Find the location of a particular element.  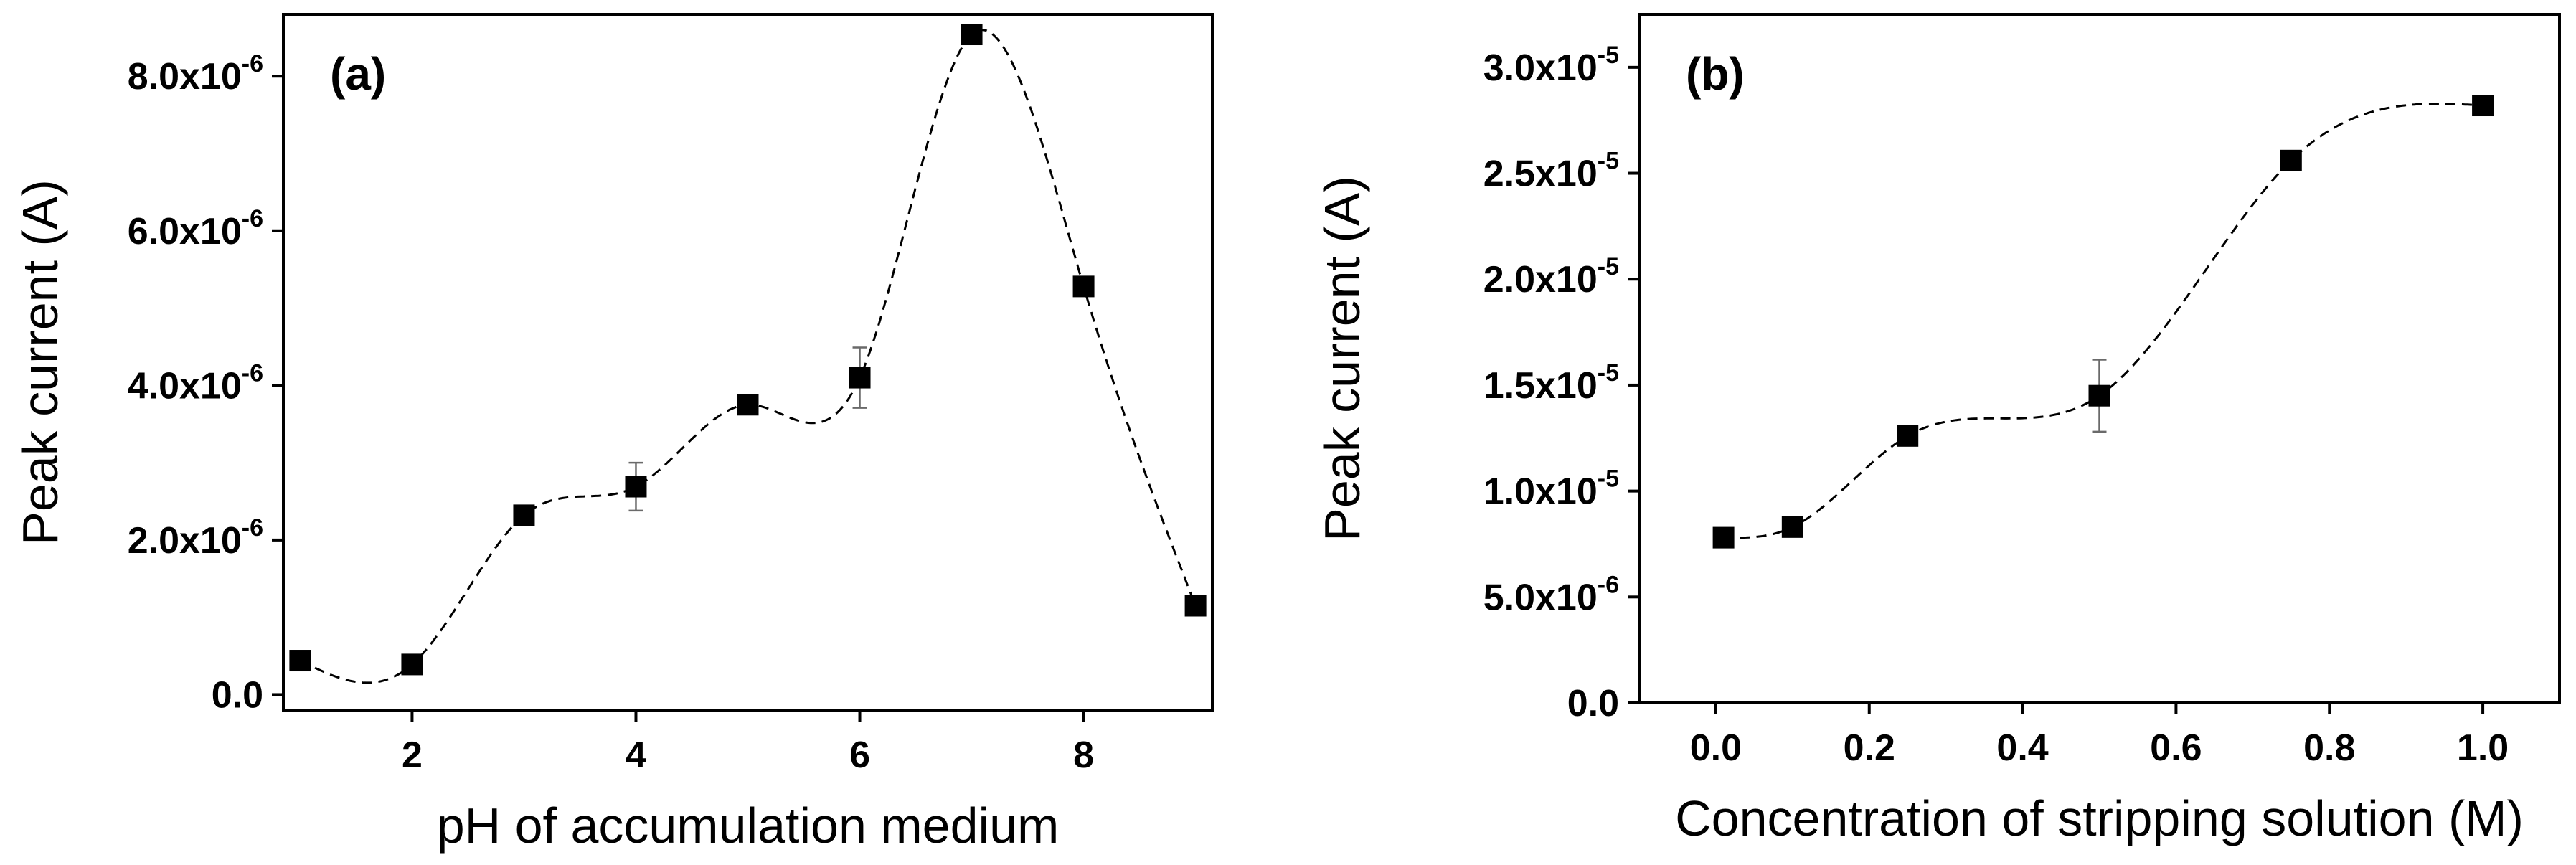

panel-a-x-tick-label-2: 6 is located at coordinates (859, 755).